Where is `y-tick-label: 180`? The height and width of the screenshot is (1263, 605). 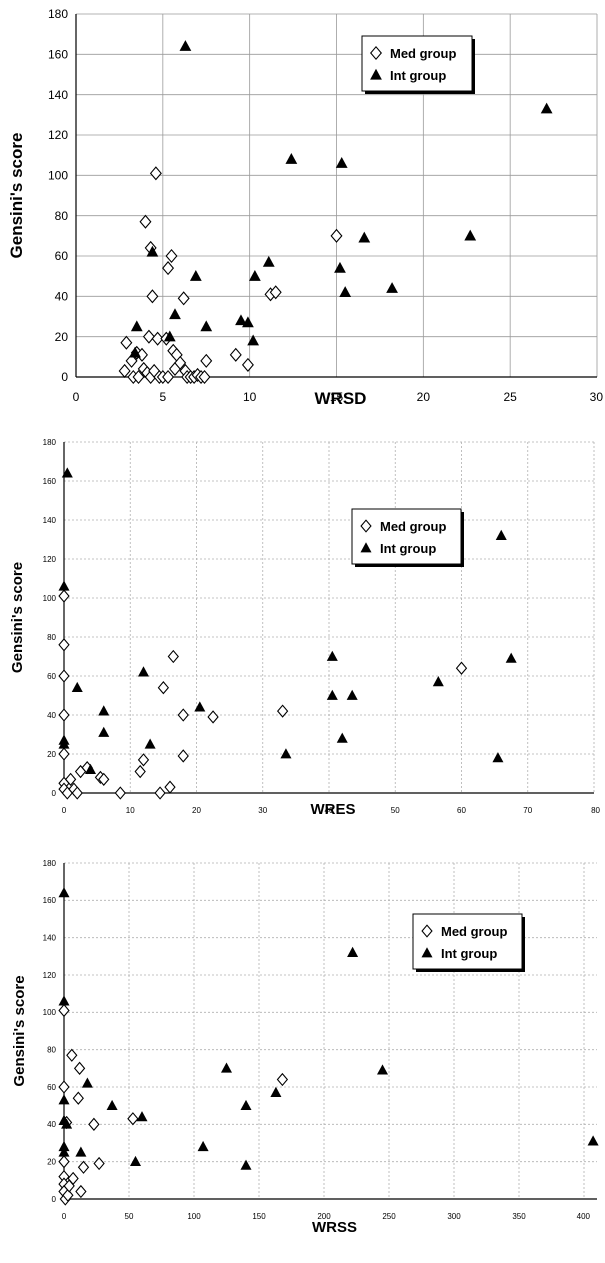
y-tick-label: 180 is located at coordinates (50, 863).